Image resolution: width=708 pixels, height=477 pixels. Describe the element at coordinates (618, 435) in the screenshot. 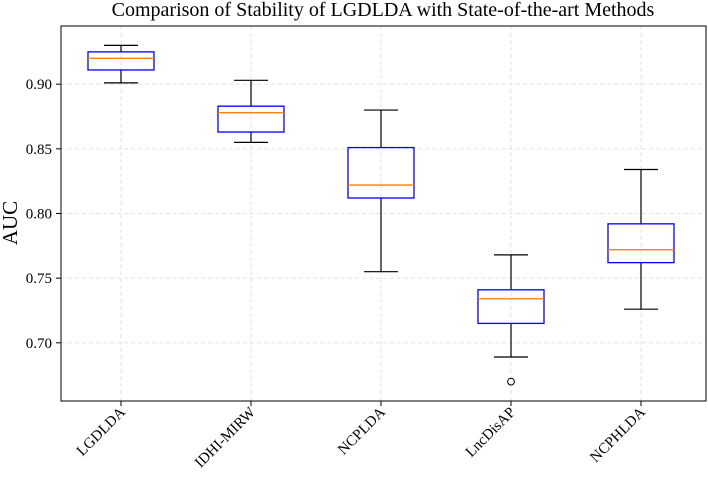

I see `x-tick-label: NCPHLDA` at that location.